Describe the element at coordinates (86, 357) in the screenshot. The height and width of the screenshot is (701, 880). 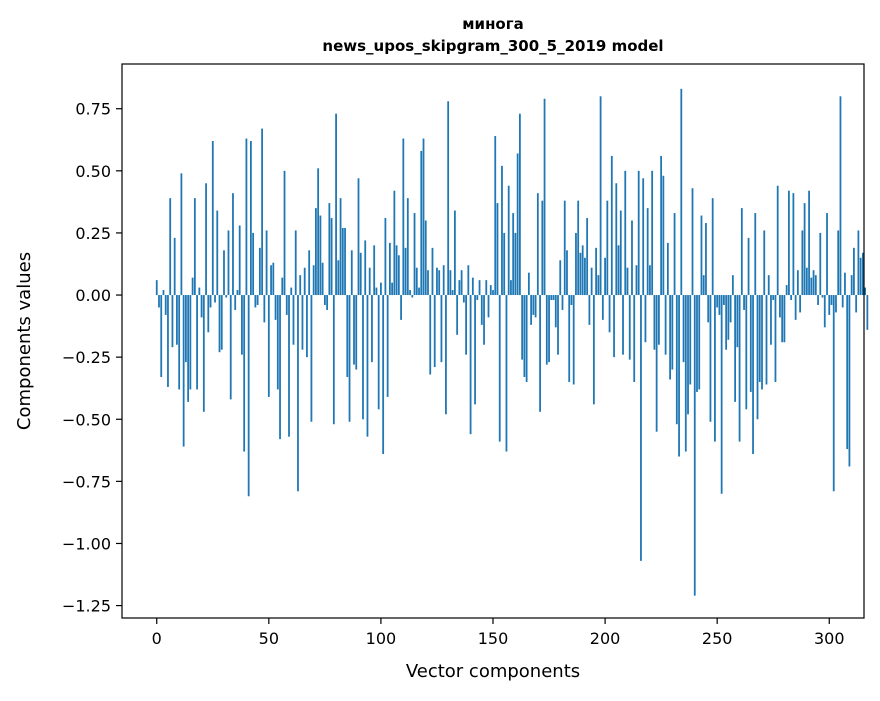
I see `y-tick-label-4: −0.25` at that location.